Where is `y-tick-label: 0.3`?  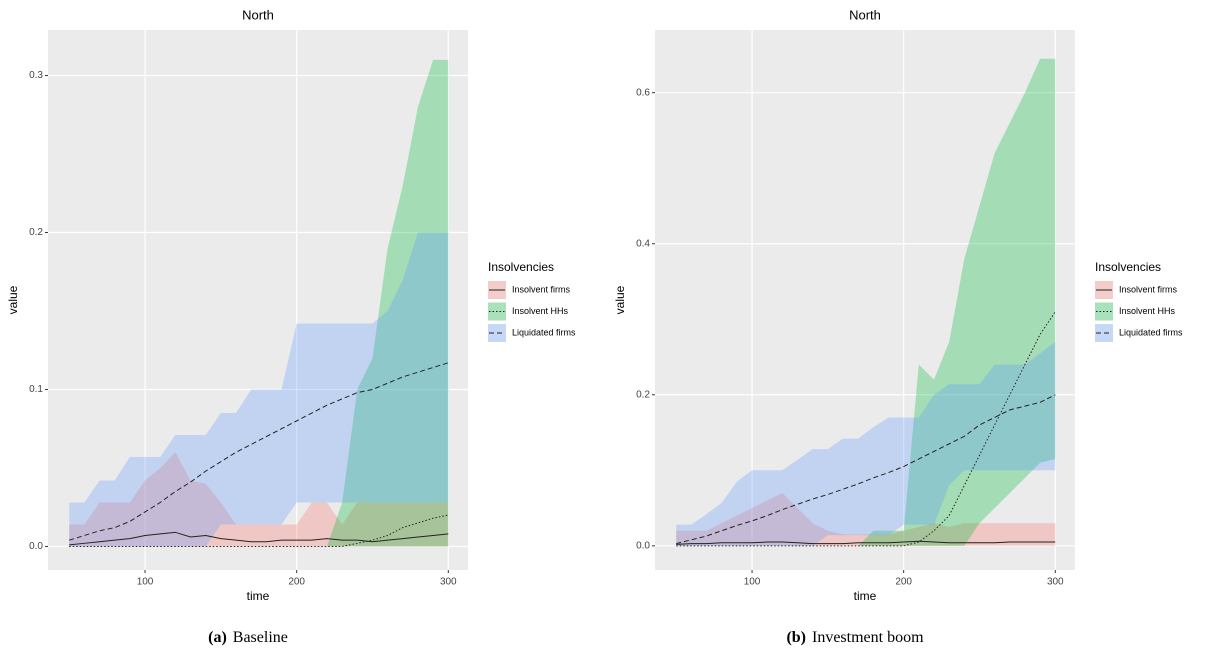 y-tick-label: 0.3 is located at coordinates (36, 75).